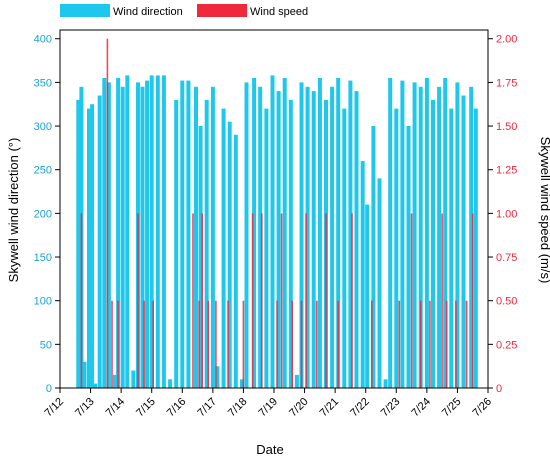 The width and height of the screenshot is (550, 464). I want to click on y-axis-label-left: Skywell wind direction (°), so click(13, 210).